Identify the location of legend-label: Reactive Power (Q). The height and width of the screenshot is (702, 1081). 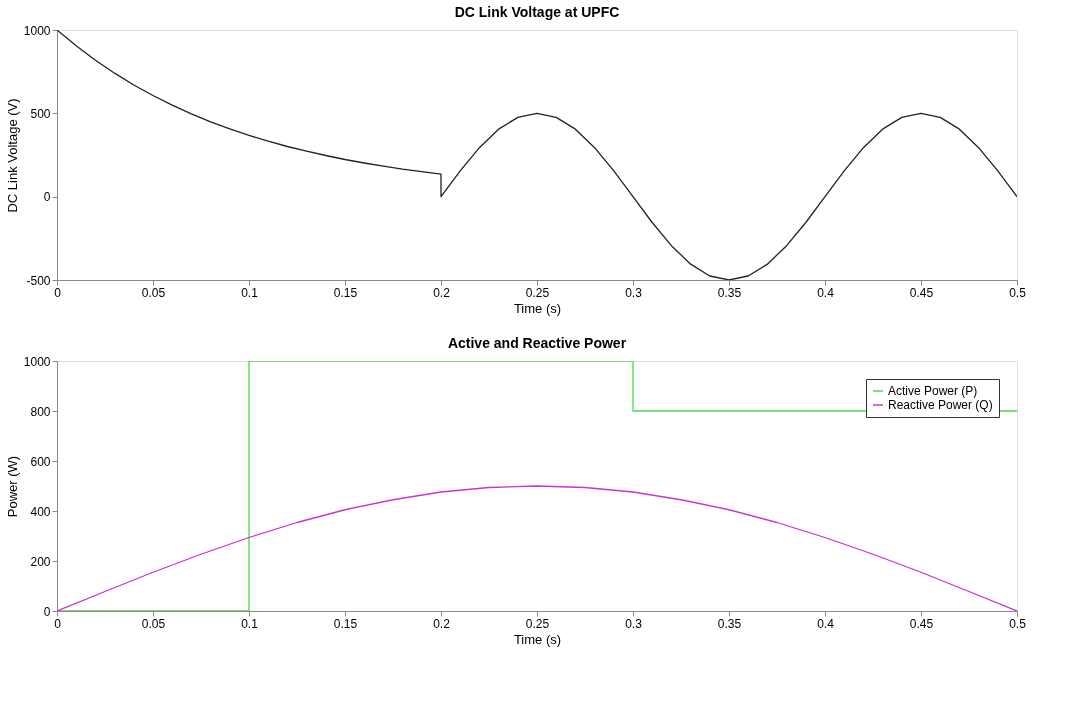
(940, 405).